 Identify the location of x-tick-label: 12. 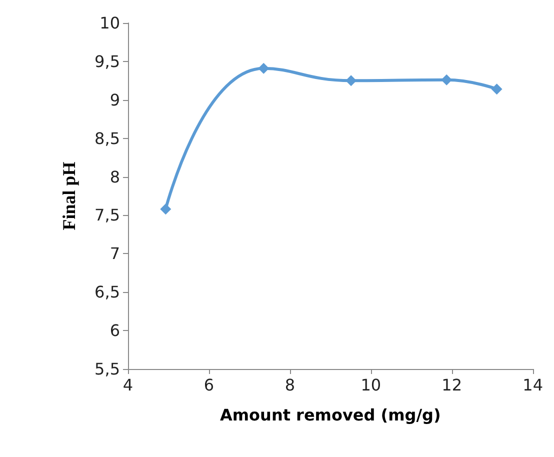
(452, 385).